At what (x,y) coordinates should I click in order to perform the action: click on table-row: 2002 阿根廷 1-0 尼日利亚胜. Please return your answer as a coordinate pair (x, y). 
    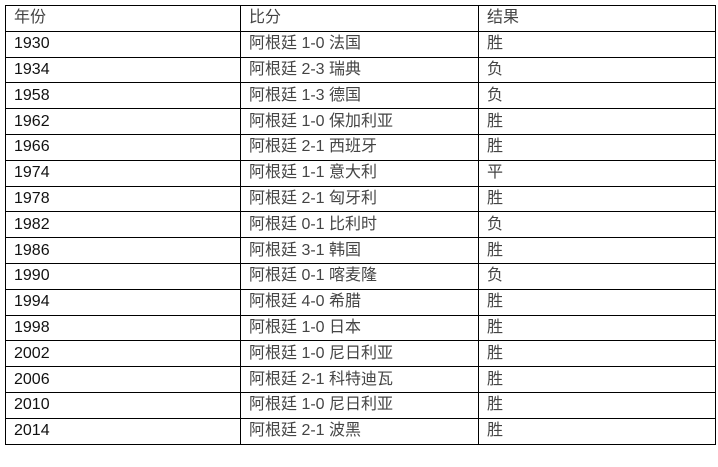
    Looking at the image, I should click on (360, 354).